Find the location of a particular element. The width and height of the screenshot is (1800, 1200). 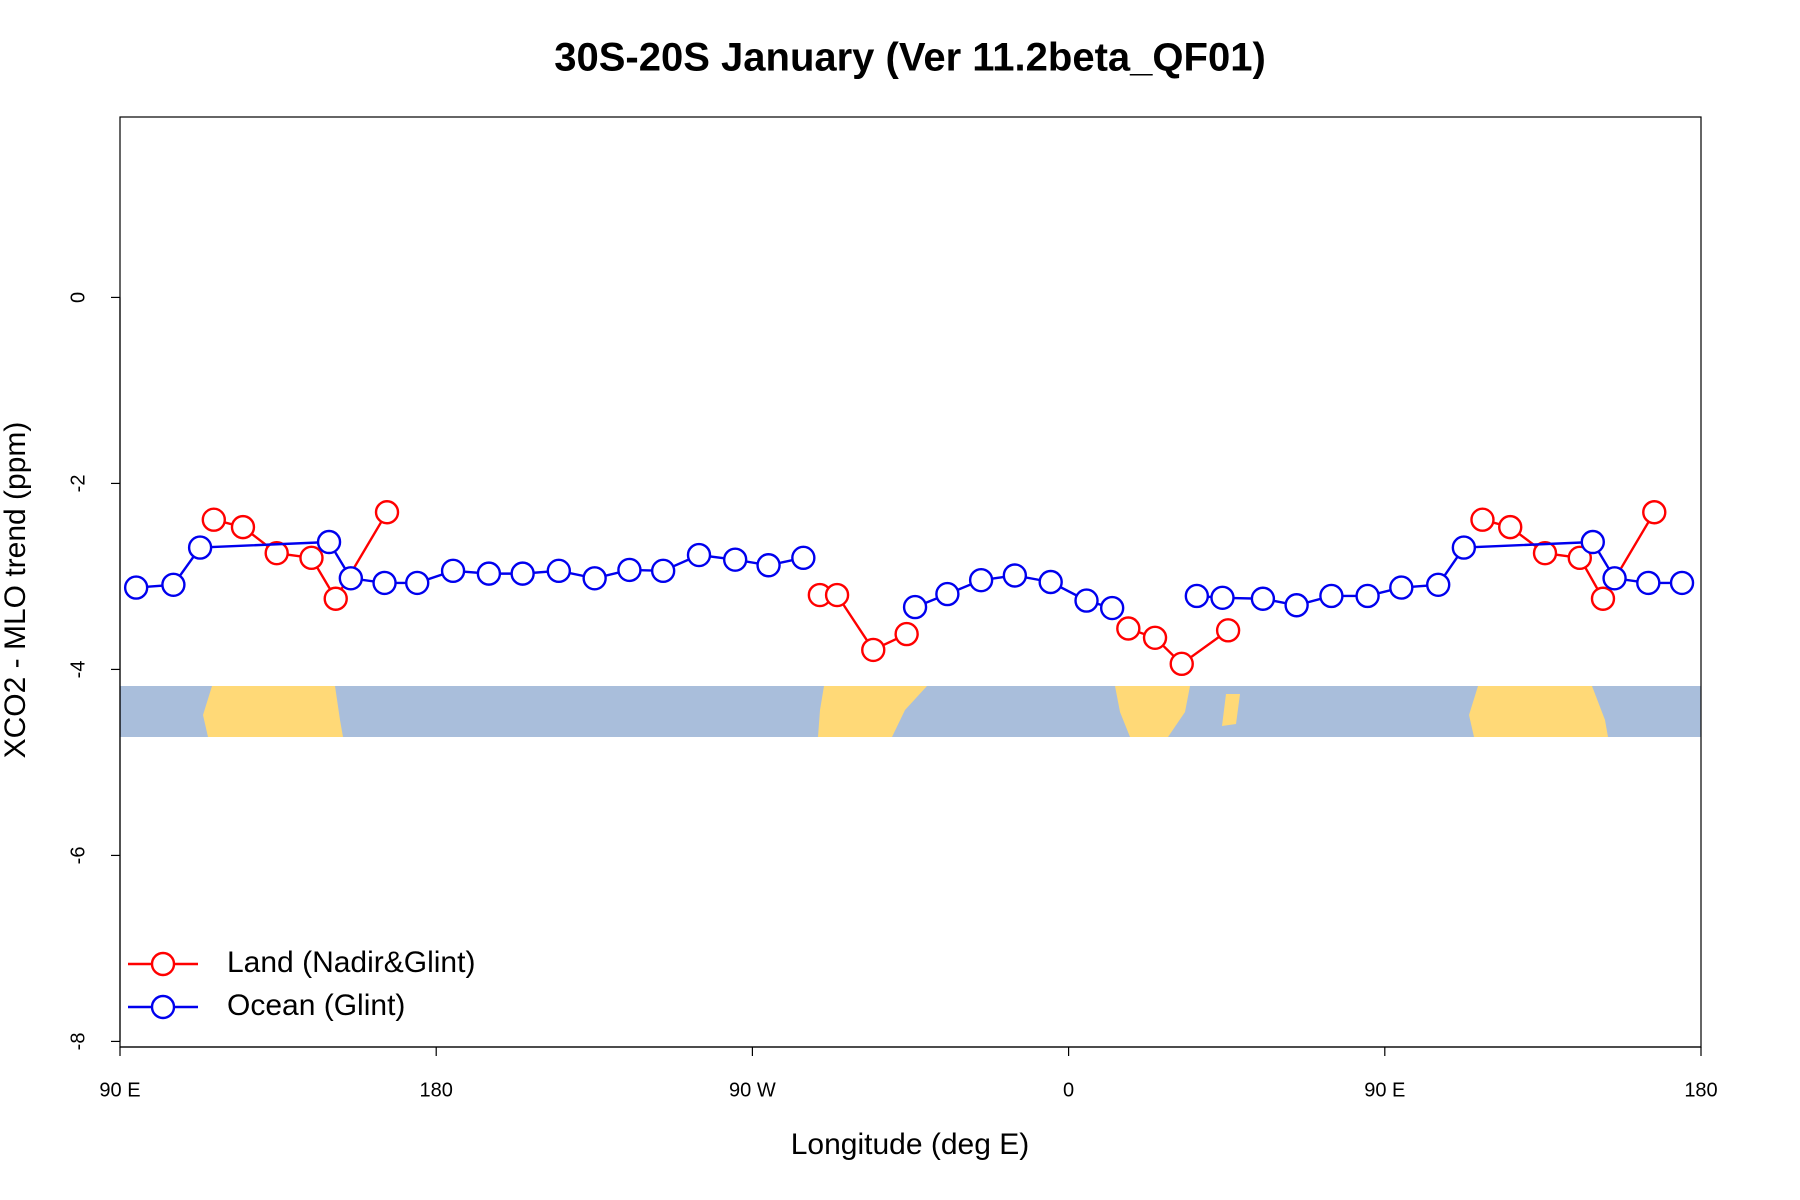

y-axis-label: XCO2 - MLO trend (ppm) is located at coordinates (16, 590).